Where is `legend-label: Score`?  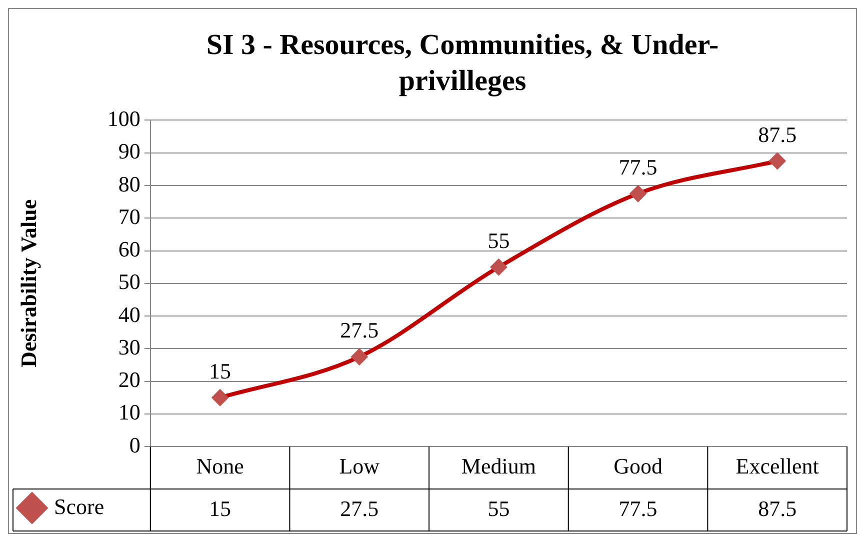
legend-label: Score is located at coordinates (79, 506).